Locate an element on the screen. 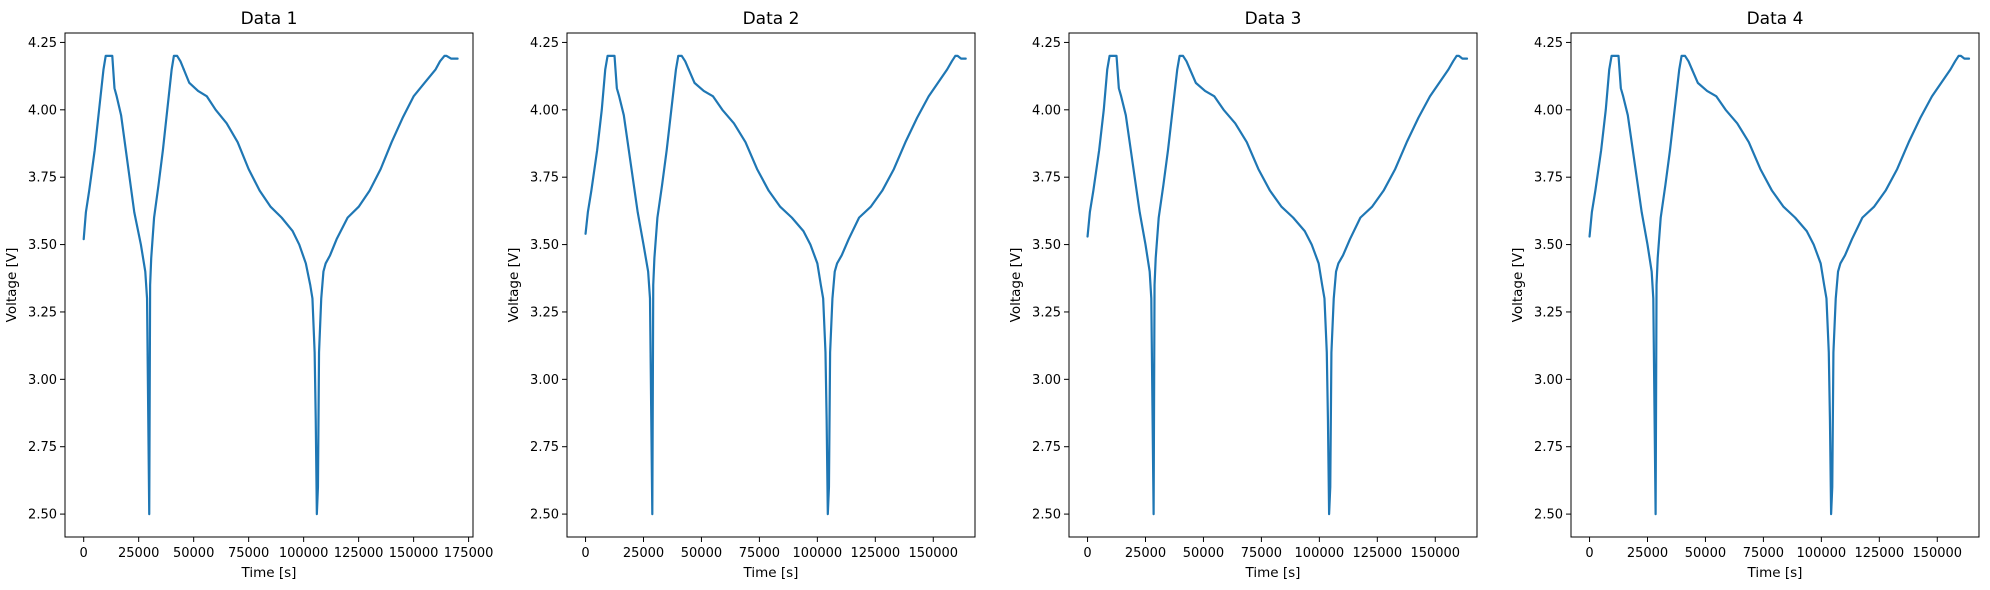 Image resolution: width=1990 pixels, height=590 pixels. chart-title: Data 2 is located at coordinates (771, 19).